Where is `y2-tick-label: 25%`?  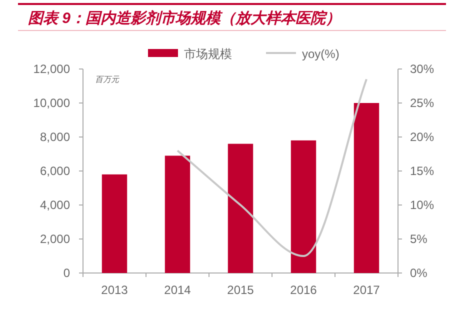
y2-tick-label: 25% is located at coordinates (422, 103).